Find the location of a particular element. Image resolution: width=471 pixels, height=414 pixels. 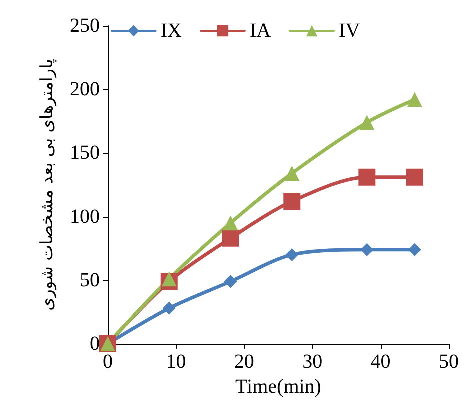

x-tick-label: 10 is located at coordinates (176, 362).